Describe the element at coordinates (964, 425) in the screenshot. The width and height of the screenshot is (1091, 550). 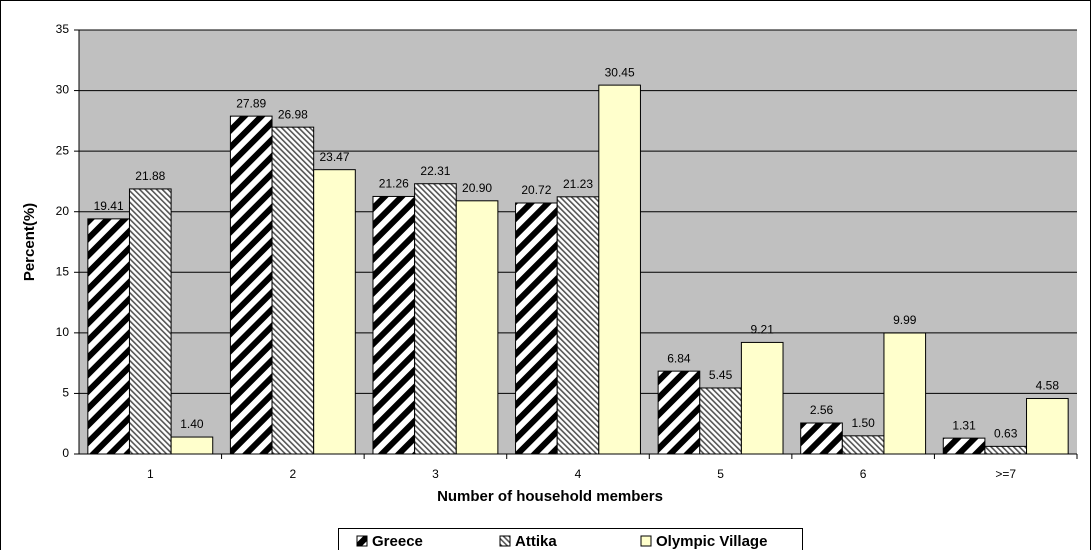
I see `data-label: 1.31` at that location.